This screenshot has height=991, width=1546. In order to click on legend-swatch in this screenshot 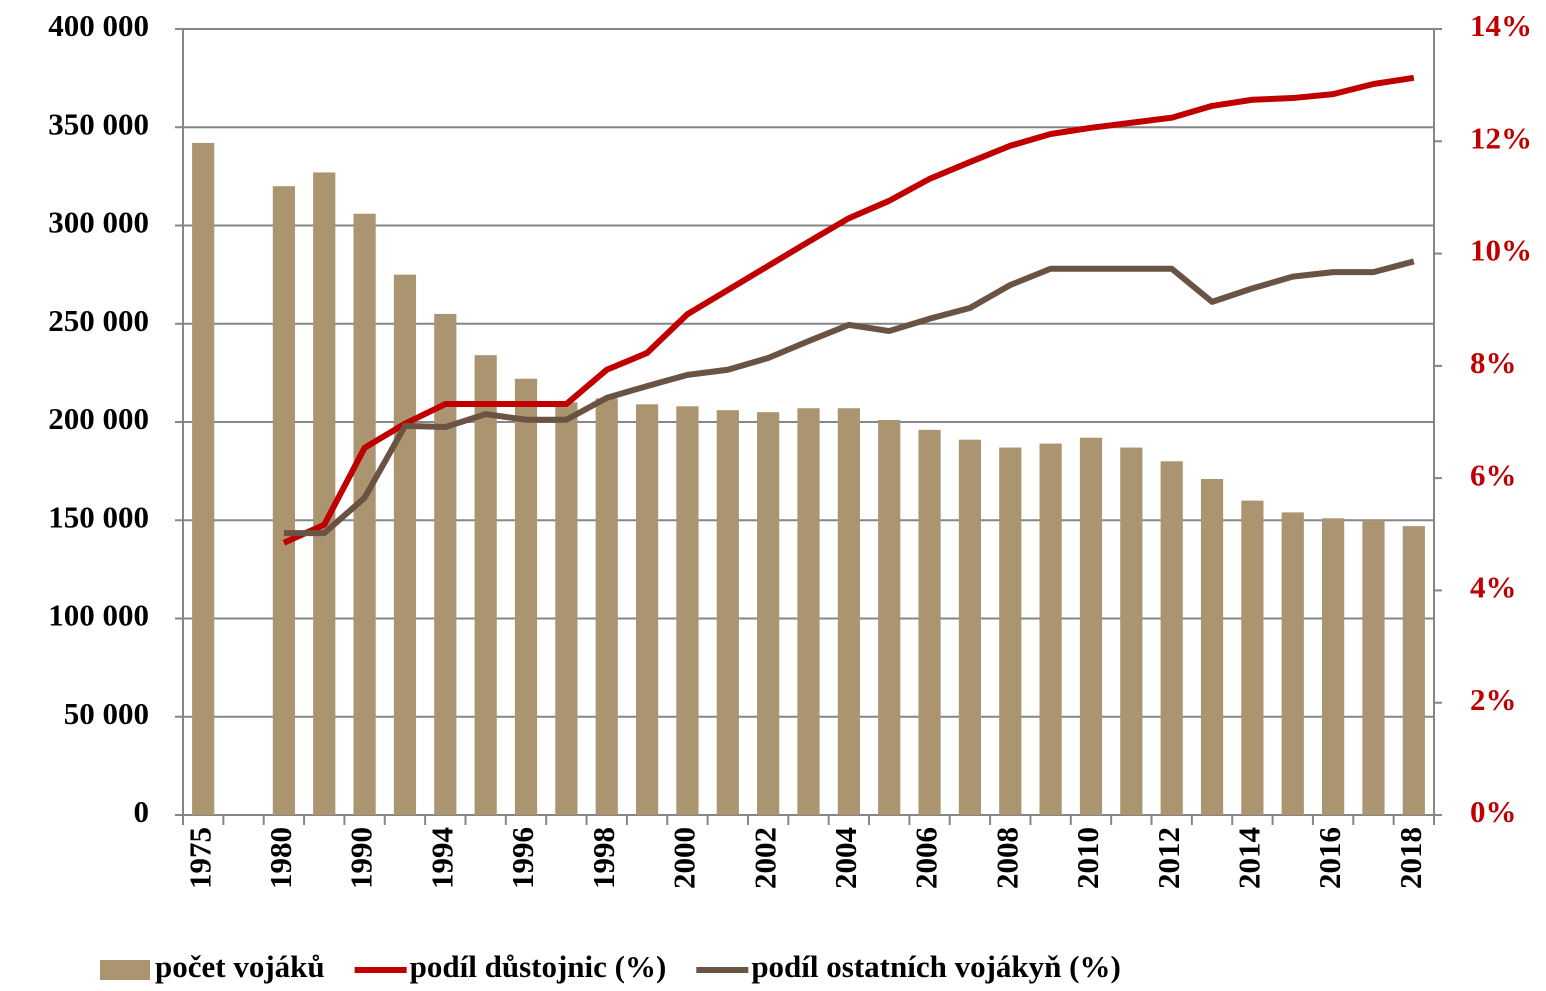, I will do `click(125, 970)`.